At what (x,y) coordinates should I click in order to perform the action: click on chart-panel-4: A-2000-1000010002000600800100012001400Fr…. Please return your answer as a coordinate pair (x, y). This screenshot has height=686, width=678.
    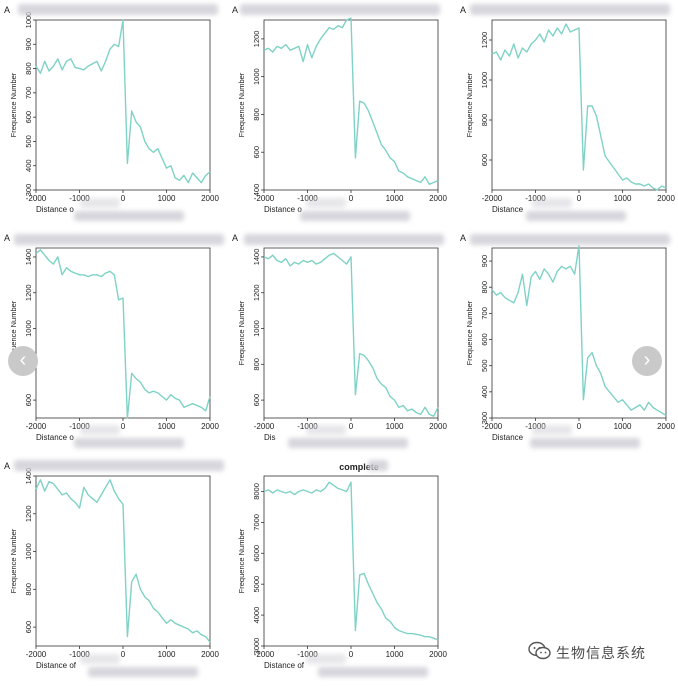
    Looking at the image, I should click on (110, 340).